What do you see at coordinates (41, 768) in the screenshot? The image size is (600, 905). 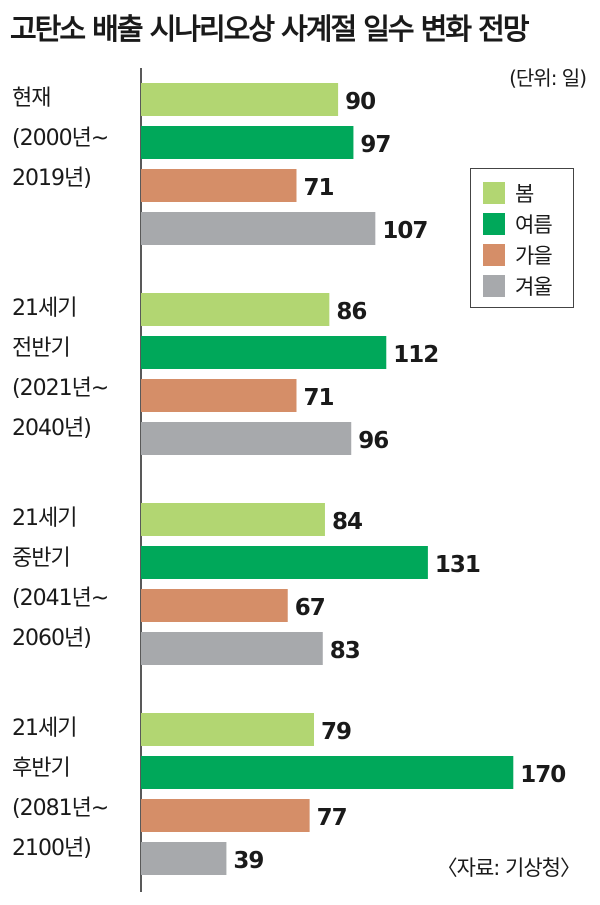 I see `category-label-3-line-1: 후반기` at bounding box center [41, 768].